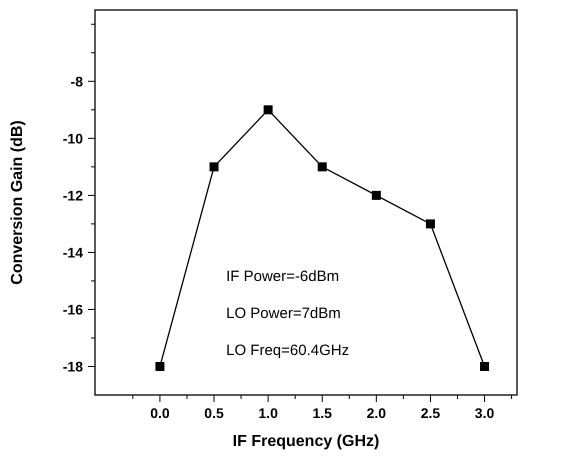  What do you see at coordinates (283, 313) in the screenshot?
I see `annotation: LO Power=7dBm` at bounding box center [283, 313].